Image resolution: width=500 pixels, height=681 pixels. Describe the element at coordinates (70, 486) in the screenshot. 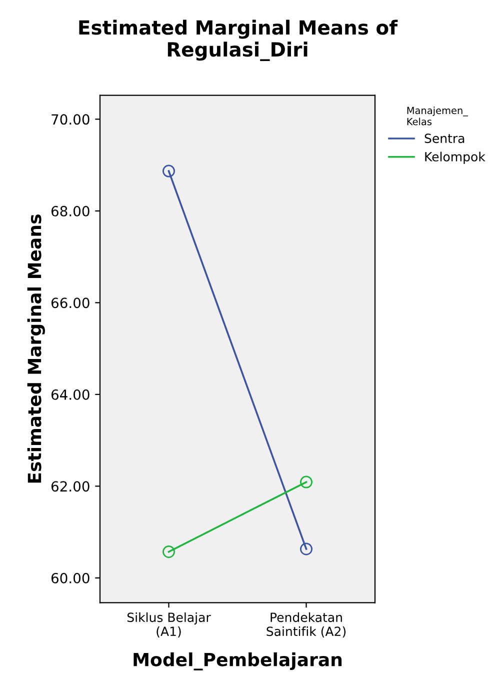

I see `y-tick-label: 62.00` at that location.